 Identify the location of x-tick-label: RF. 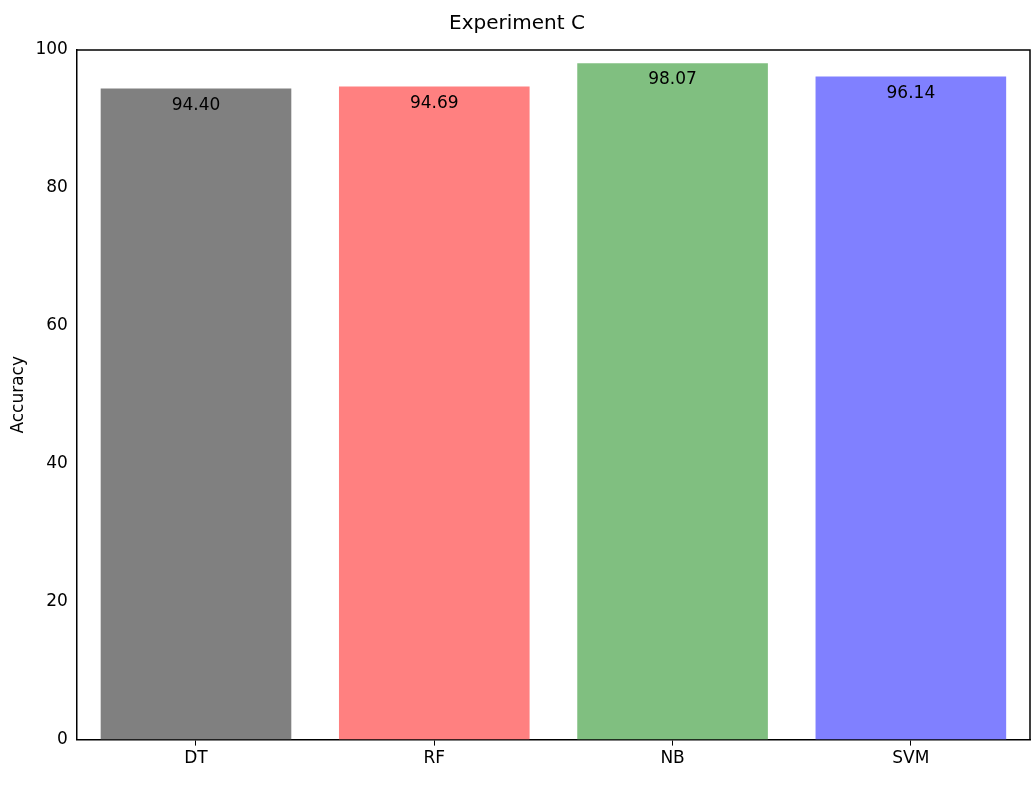
(434, 757).